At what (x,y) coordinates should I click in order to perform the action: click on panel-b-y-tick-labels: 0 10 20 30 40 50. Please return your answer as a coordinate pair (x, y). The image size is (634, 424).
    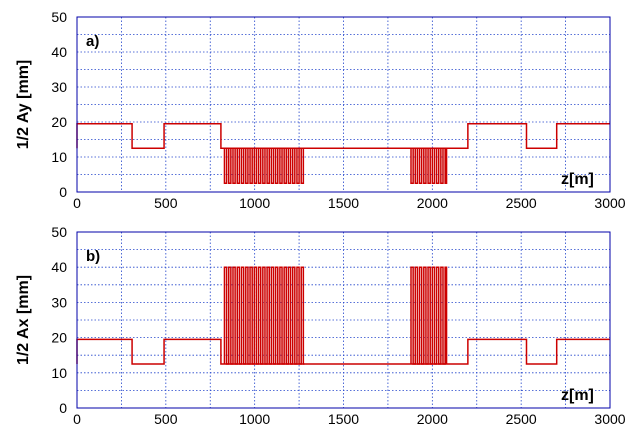
    Looking at the image, I should click on (59, 320).